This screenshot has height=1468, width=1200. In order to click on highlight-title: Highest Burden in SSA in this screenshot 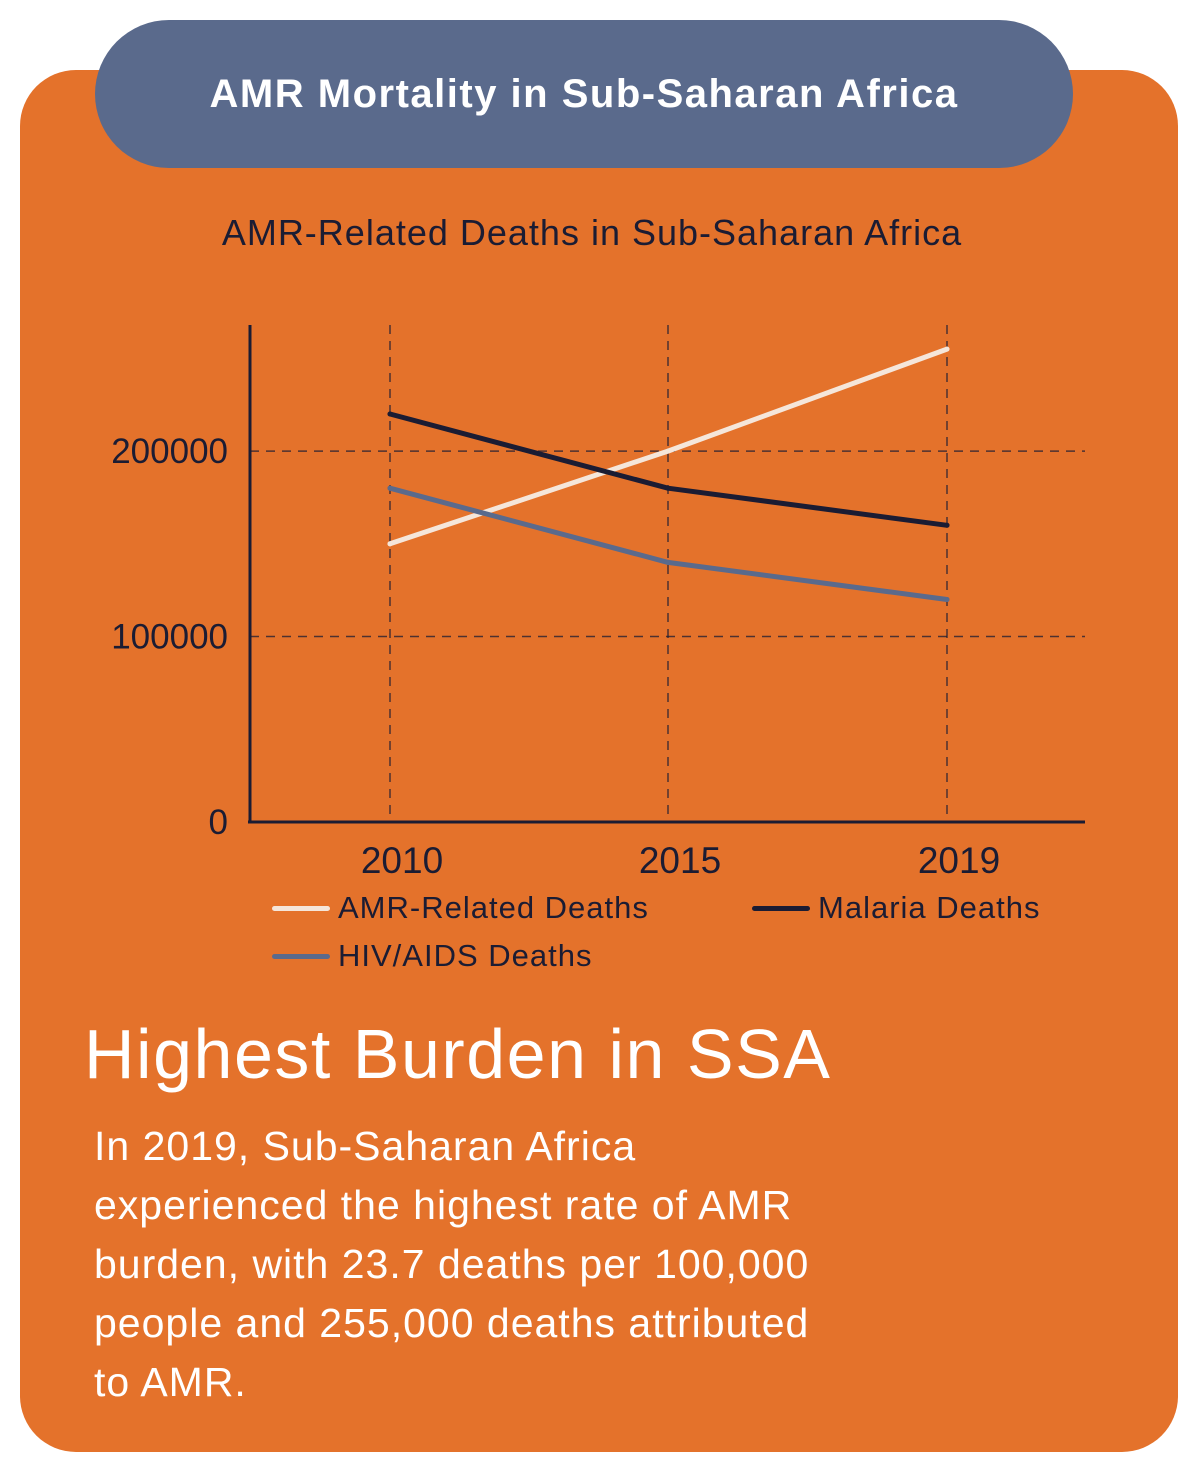, I will do `click(458, 1054)`.